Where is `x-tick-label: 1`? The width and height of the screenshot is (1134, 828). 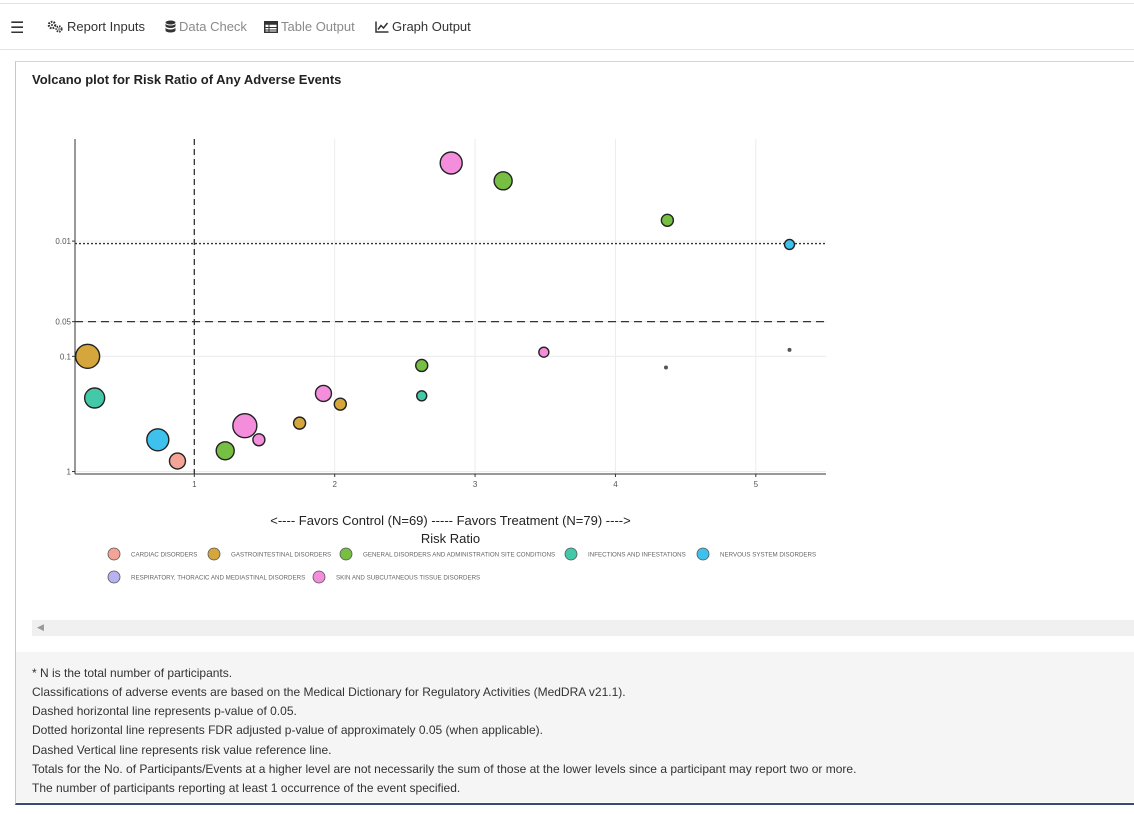 x-tick-label: 1 is located at coordinates (194, 484).